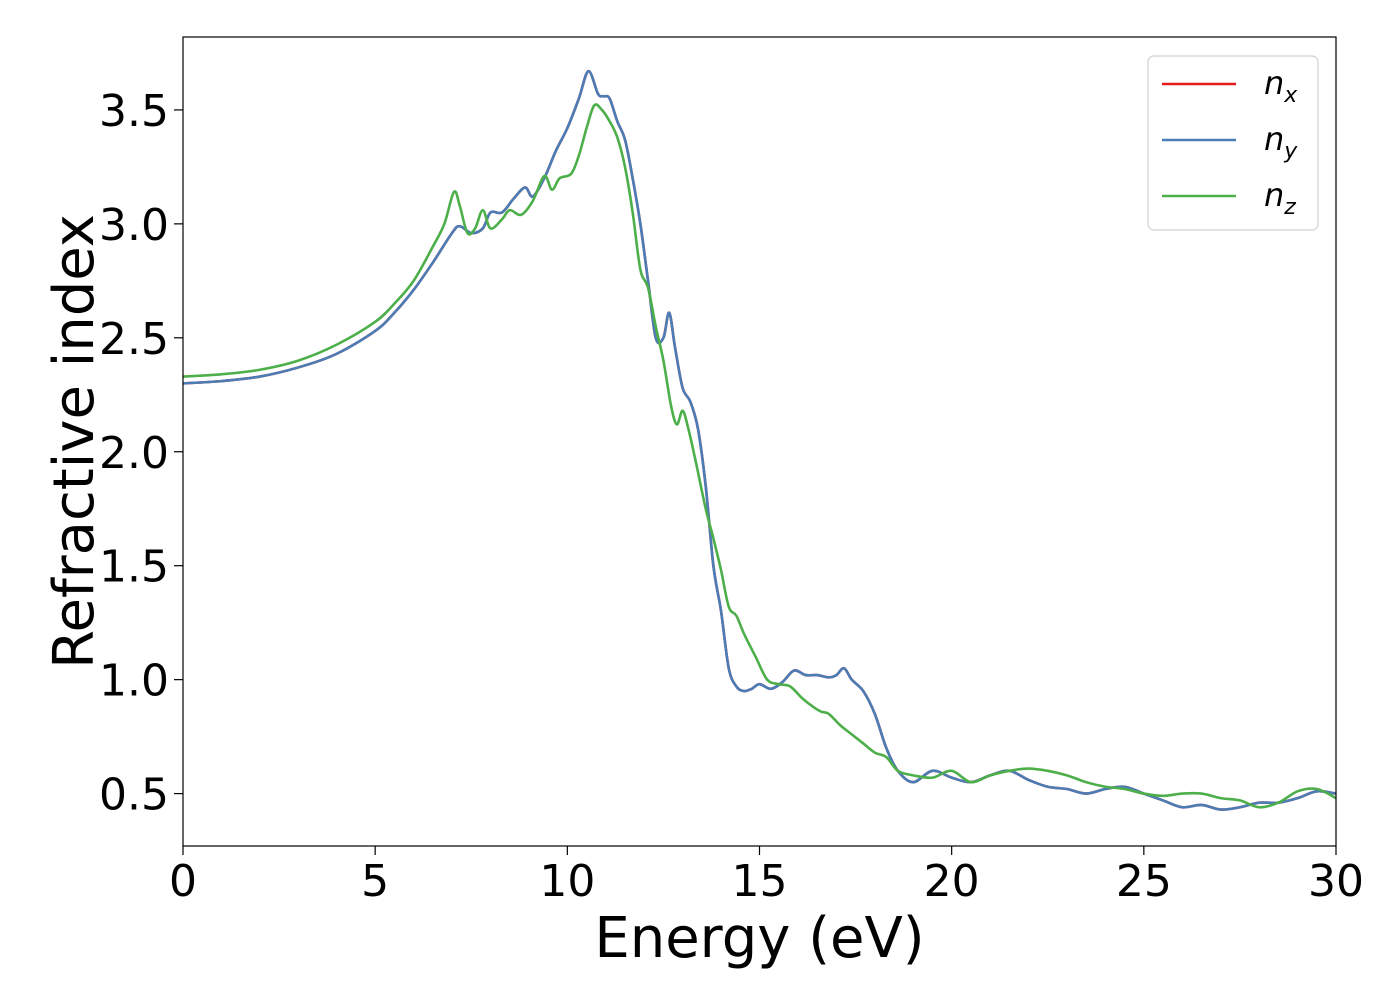  Describe the element at coordinates (134, 567) in the screenshot. I see `y-tick-label: 1.5` at that location.